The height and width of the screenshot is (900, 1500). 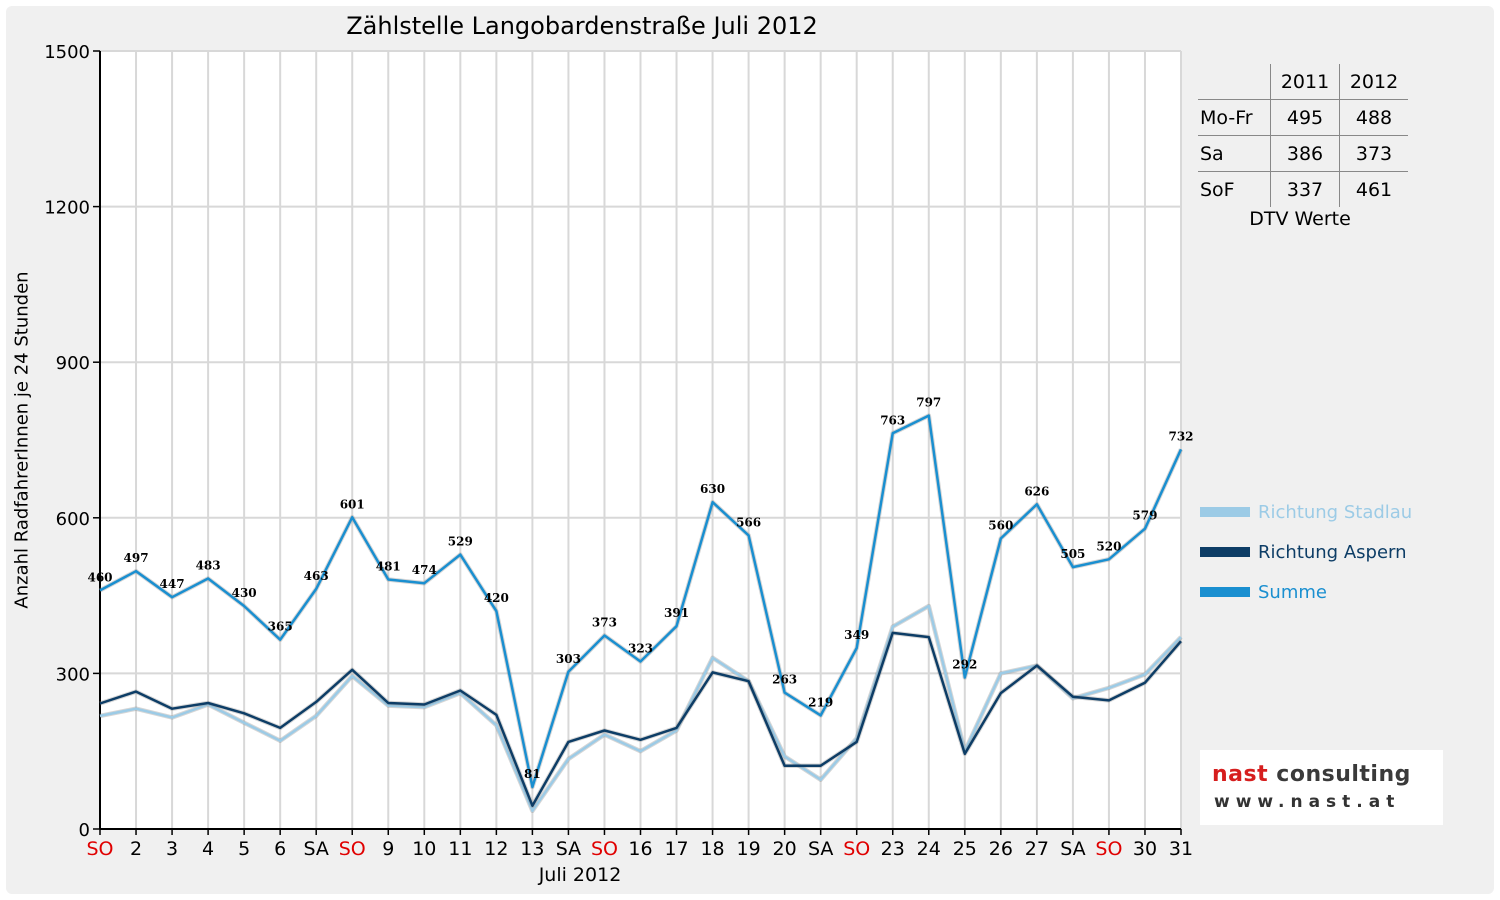 I want to click on legend-item-summe: Summe, so click(x=1306, y=592).